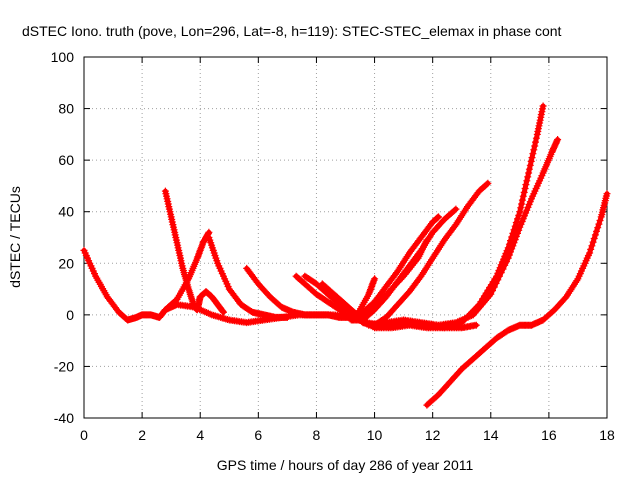 Image resolution: width=640 pixels, height=485 pixels. Describe the element at coordinates (15, 237) in the screenshot. I see `y-axis-label: dSTEC / TECUs` at that location.